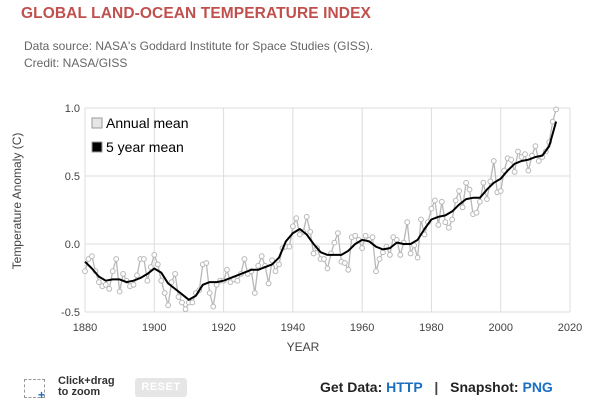  What do you see at coordinates (42, 395) in the screenshot?
I see `plus-icon: +` at bounding box center [42, 395].